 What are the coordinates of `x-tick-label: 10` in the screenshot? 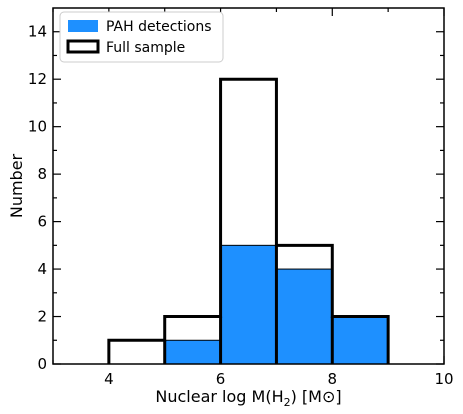 It's located at (443, 379).